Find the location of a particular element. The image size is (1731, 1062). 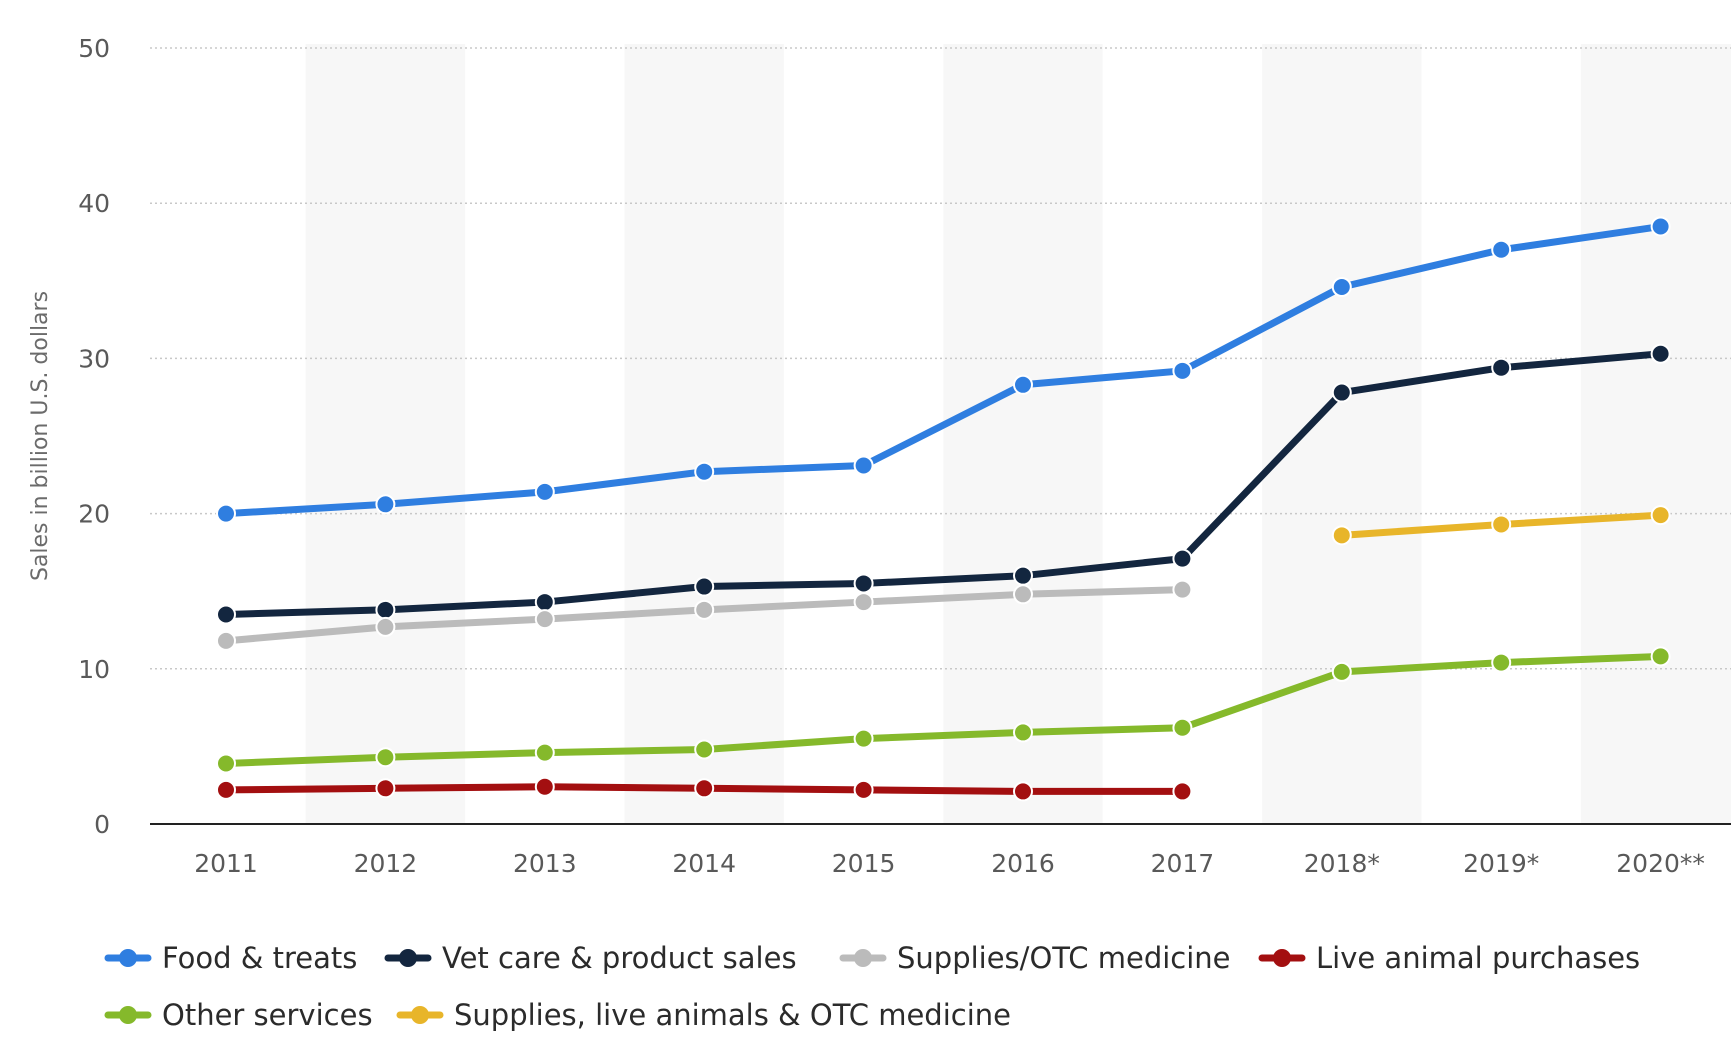

legend-item-label: Supplies/OTC medicine is located at coordinates (1064, 958).